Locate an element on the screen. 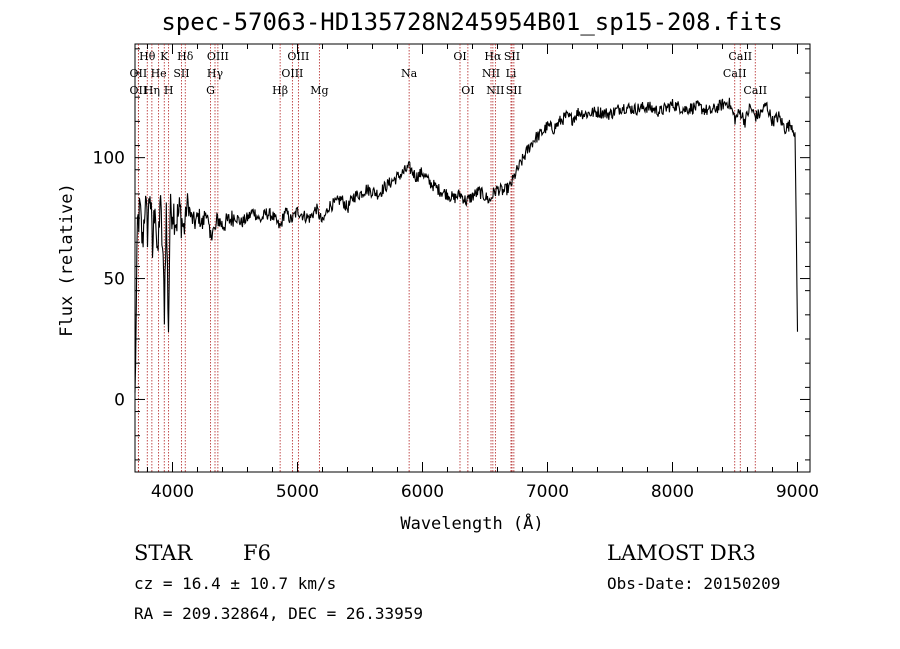 This screenshot has height=649, width=900. line-marker-label: Li is located at coordinates (511, 73).